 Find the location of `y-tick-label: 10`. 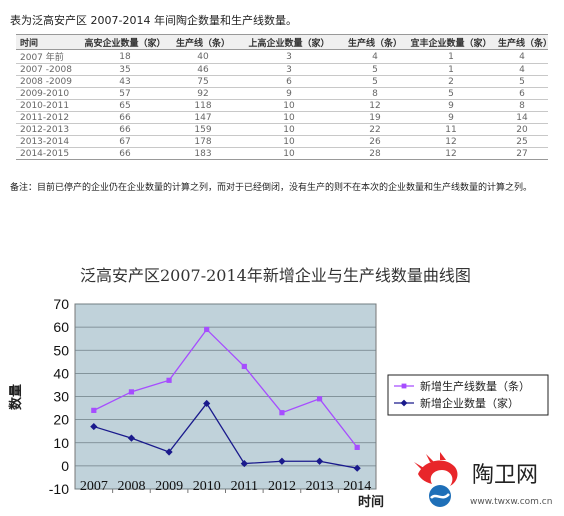

y-tick-label: 10 is located at coordinates (61, 443).